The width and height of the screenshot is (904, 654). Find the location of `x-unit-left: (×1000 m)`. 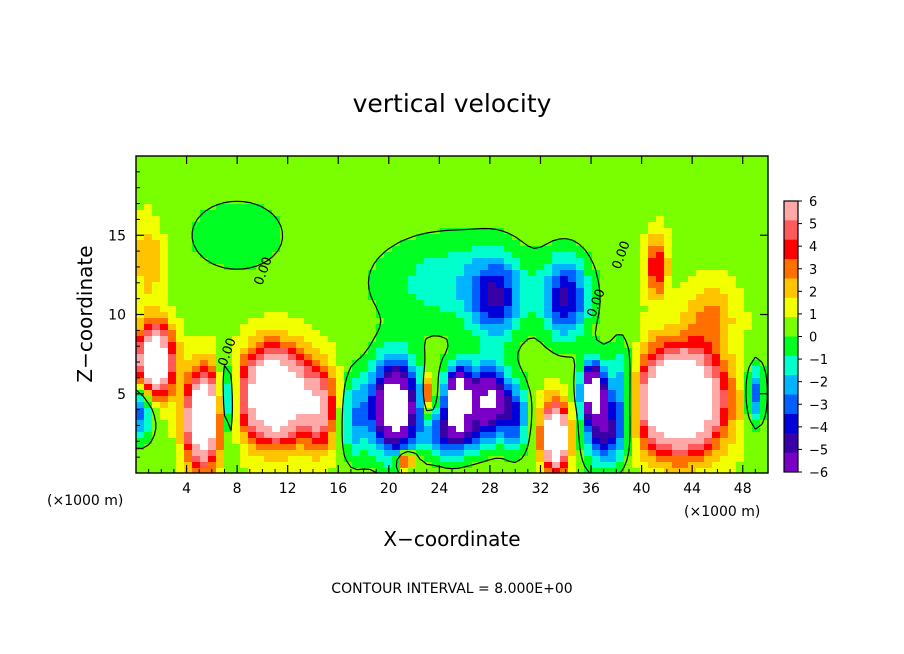

x-unit-left: (×1000 m) is located at coordinates (85, 501).